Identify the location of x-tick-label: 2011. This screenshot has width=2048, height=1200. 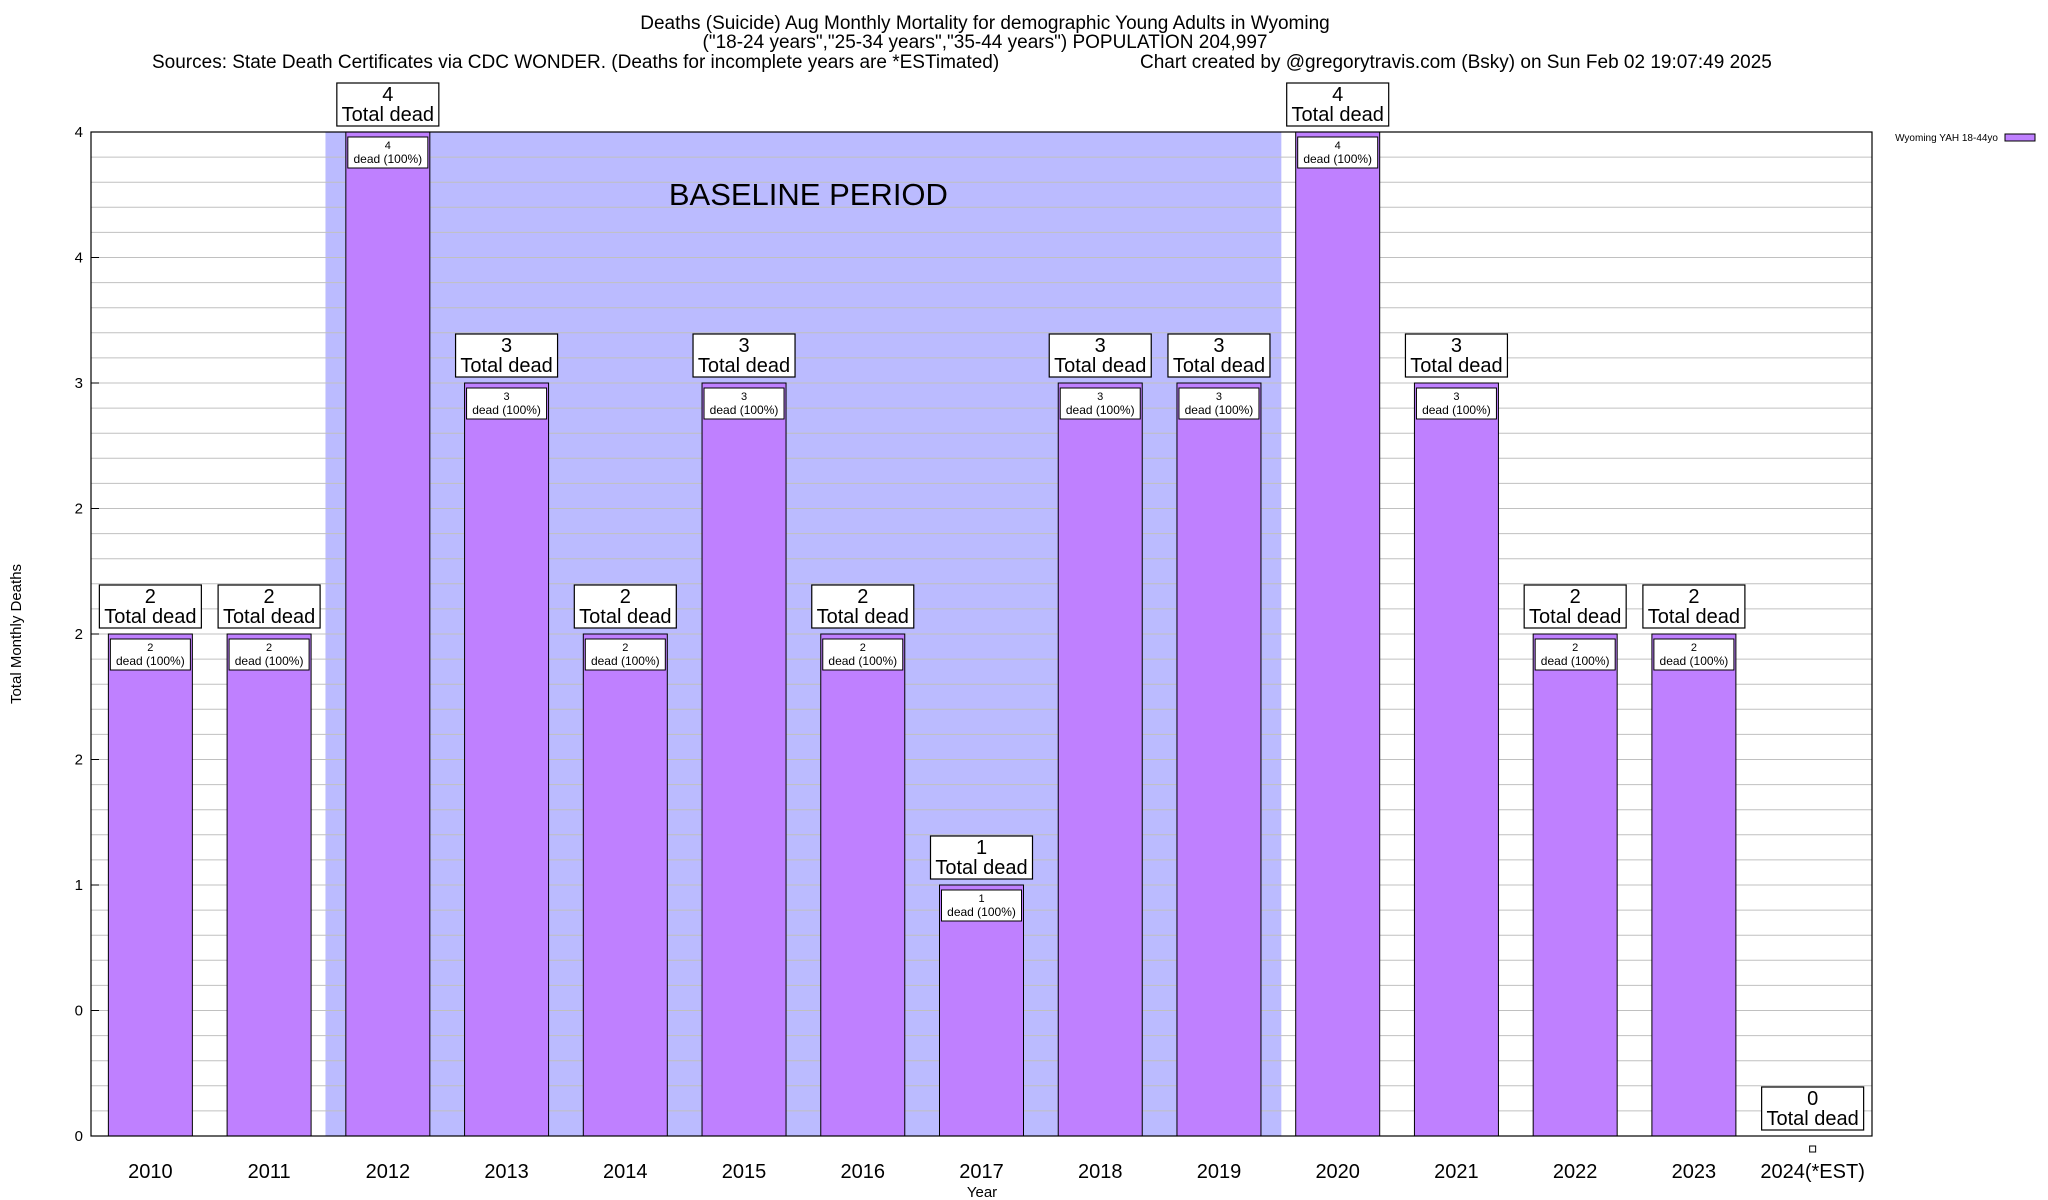
(269, 1172).